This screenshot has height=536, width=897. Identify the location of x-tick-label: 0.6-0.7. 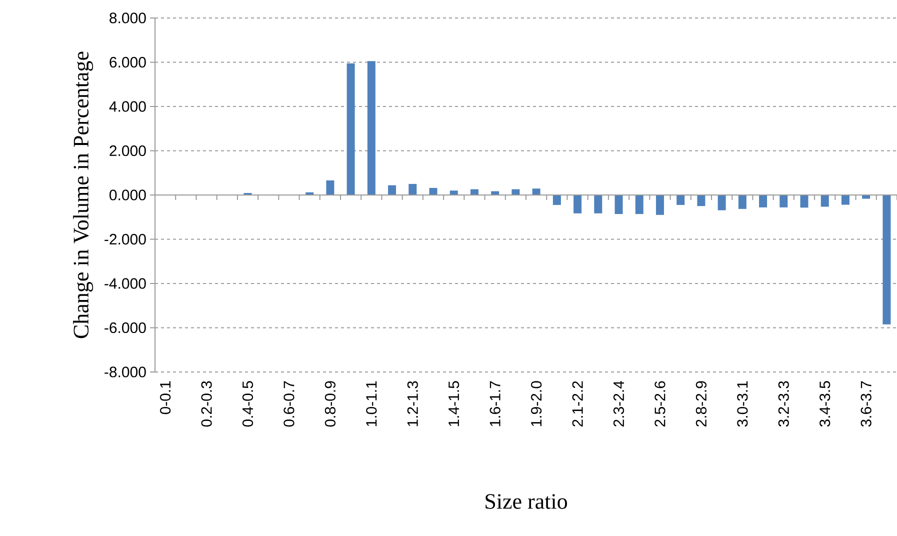
(289, 404).